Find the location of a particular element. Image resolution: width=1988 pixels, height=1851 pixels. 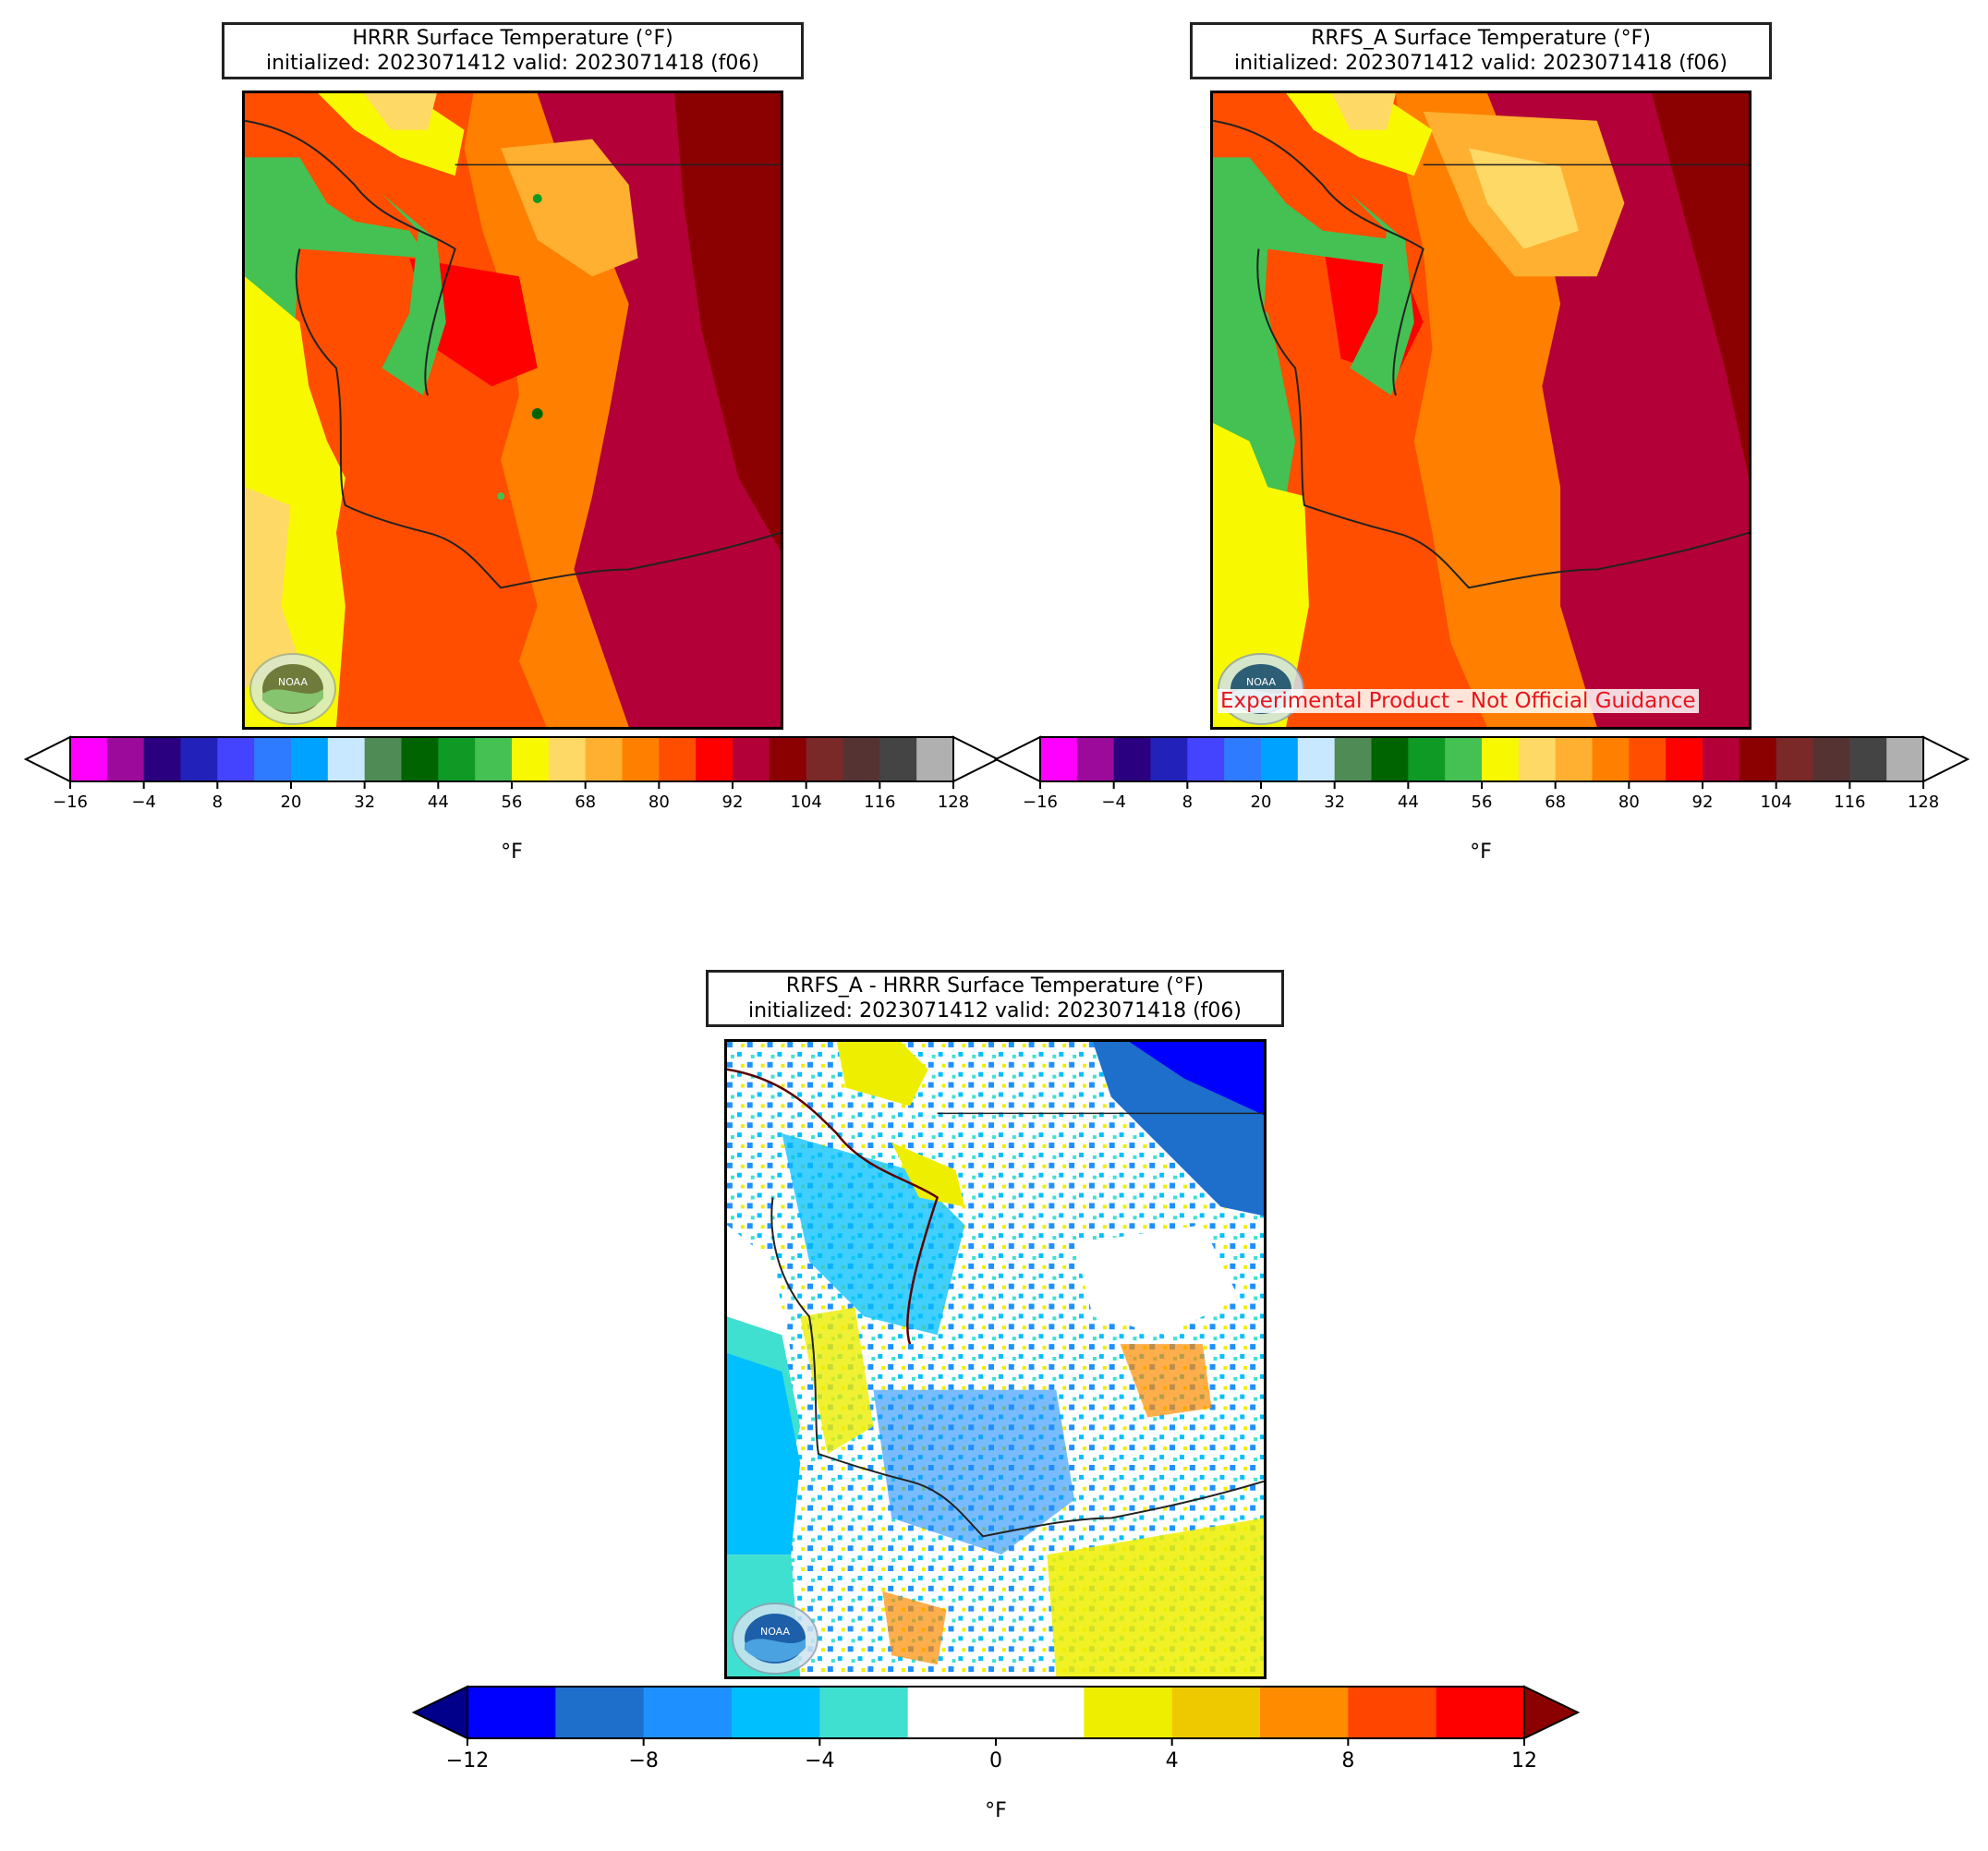

colorbar-tick-label: 12 is located at coordinates (1524, 1761).